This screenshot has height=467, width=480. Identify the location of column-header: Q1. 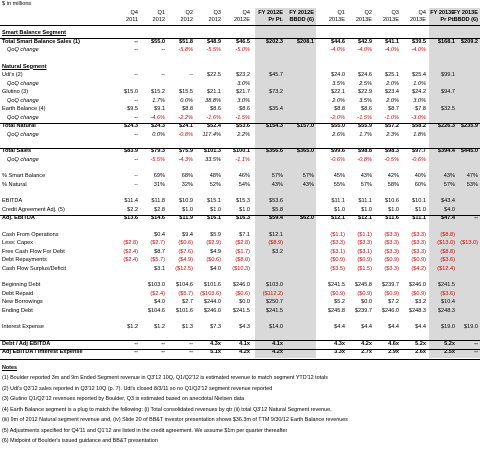
(161, 13).